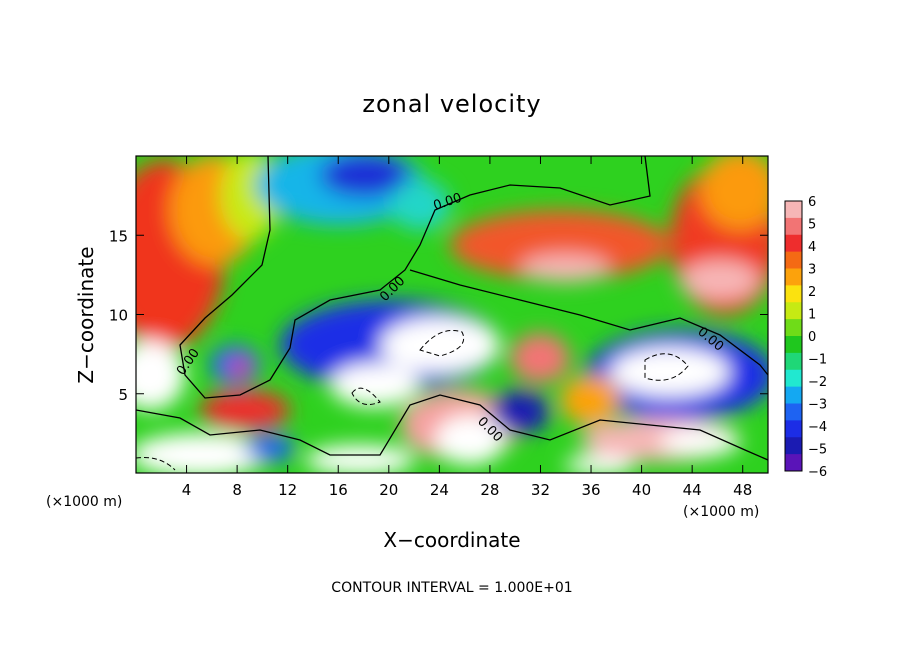 This screenshot has width=904, height=654. Describe the element at coordinates (338, 490) in the screenshot. I see `x-tick-label-3: 16` at that location.